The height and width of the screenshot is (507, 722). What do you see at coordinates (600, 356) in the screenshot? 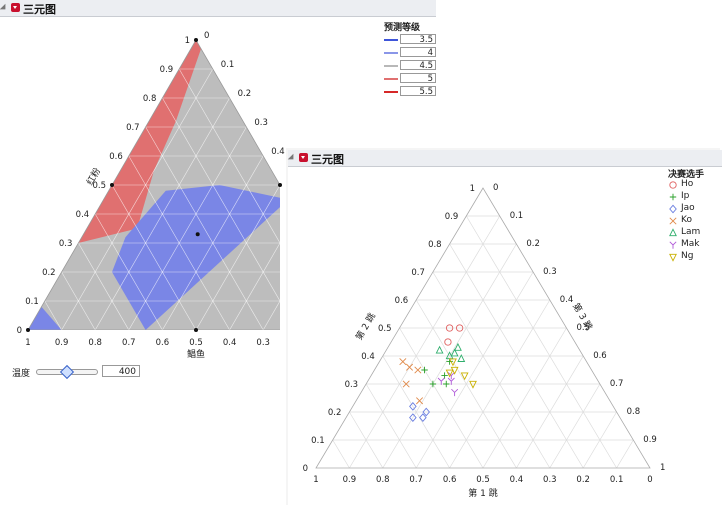
I see `right-tick-label: 0.6` at bounding box center [600, 356].